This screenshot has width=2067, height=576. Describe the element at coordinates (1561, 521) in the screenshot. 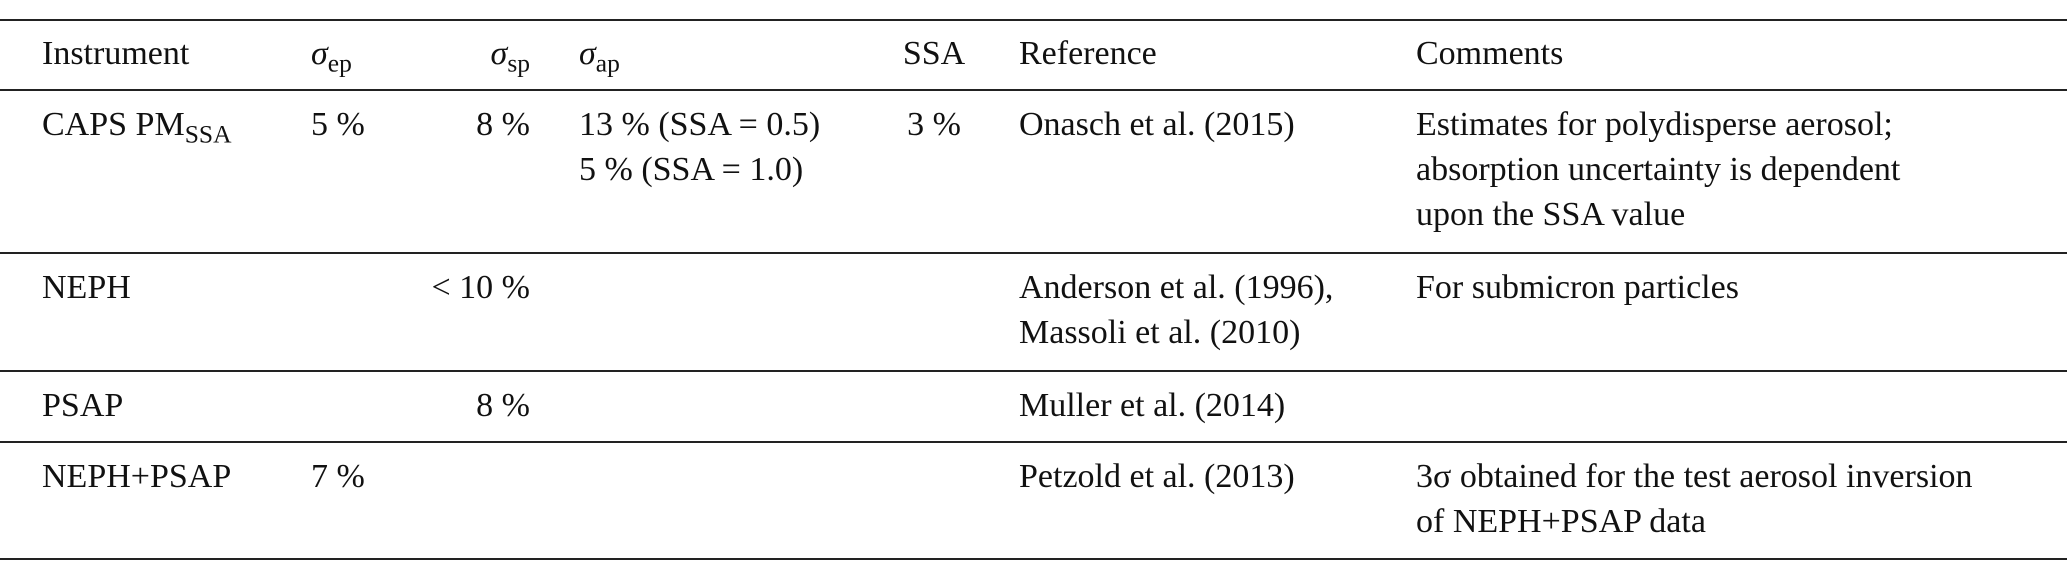

I see `cell-line: of NEPH+PSAP data` at that location.